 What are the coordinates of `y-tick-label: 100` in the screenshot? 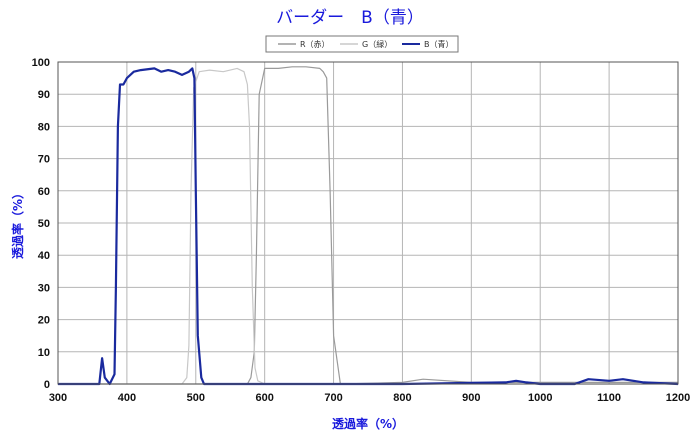 It's located at (41, 63).